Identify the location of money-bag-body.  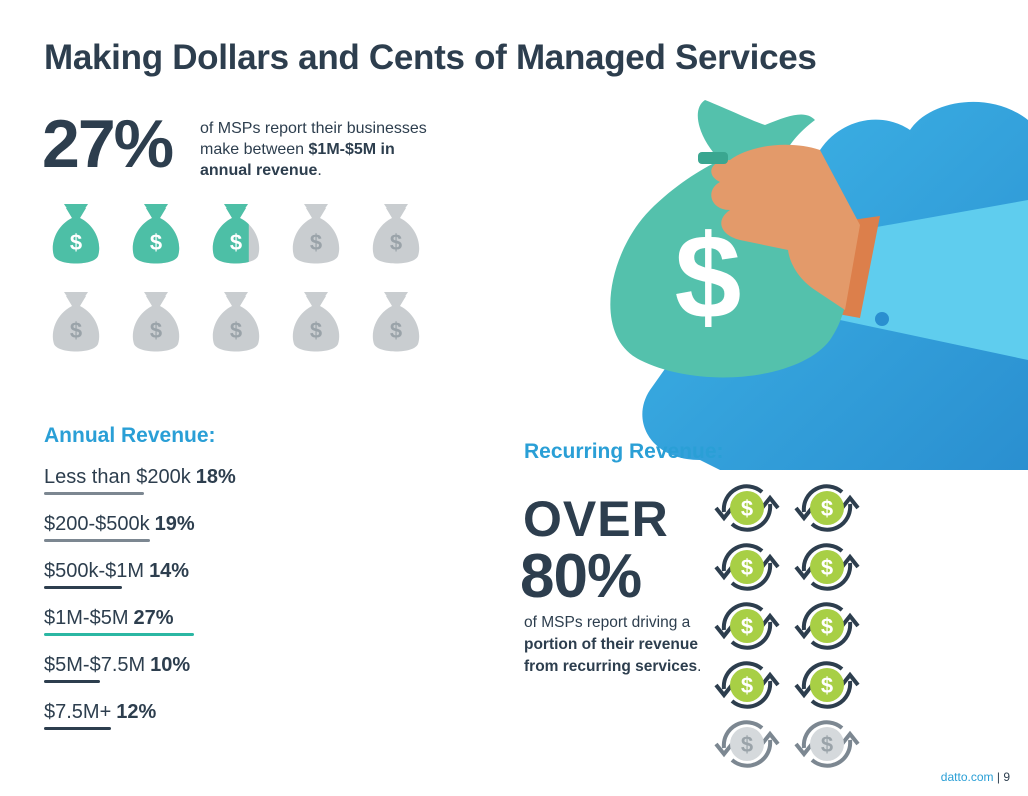
(729, 239).